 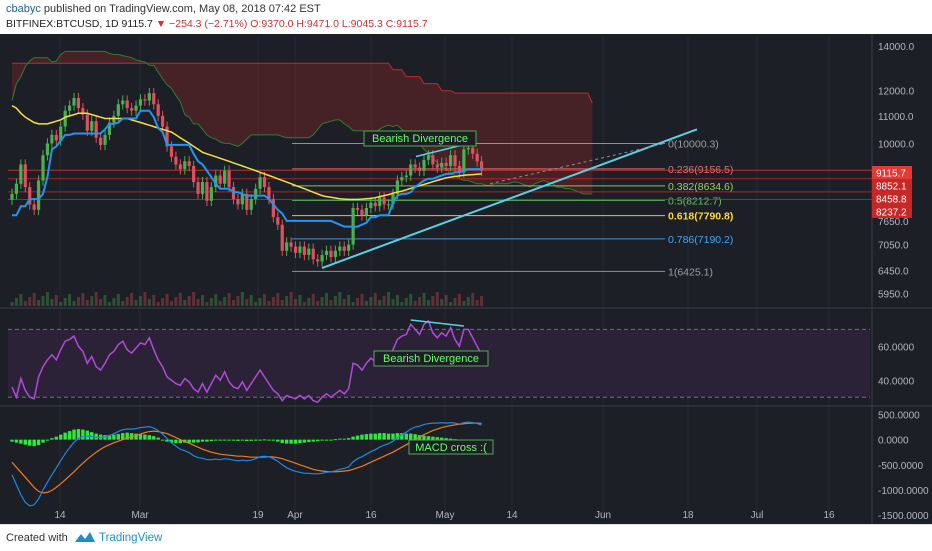 What do you see at coordinates (896, 47) in the screenshot?
I see `price-axis-tick-label: 14000.0` at bounding box center [896, 47].